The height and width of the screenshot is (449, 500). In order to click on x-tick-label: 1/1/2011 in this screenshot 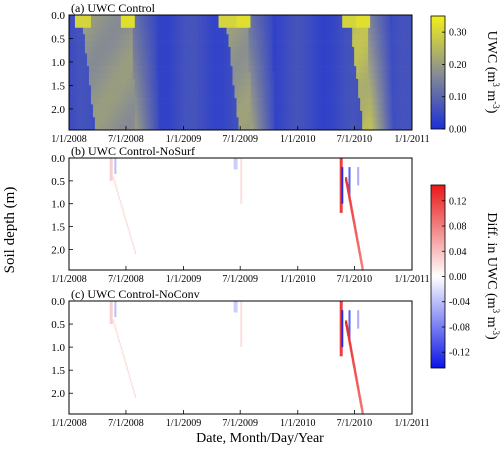, I will do `click(411, 423)`.